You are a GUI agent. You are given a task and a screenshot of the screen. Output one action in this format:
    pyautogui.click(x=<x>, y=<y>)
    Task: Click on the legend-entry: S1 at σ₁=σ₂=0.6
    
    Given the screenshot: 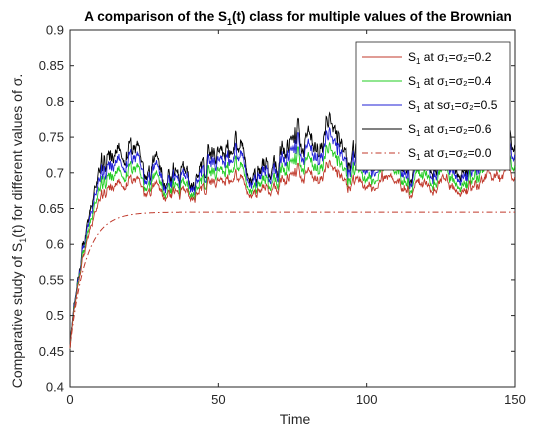 What is the action you would take?
    pyautogui.click(x=427, y=130)
    